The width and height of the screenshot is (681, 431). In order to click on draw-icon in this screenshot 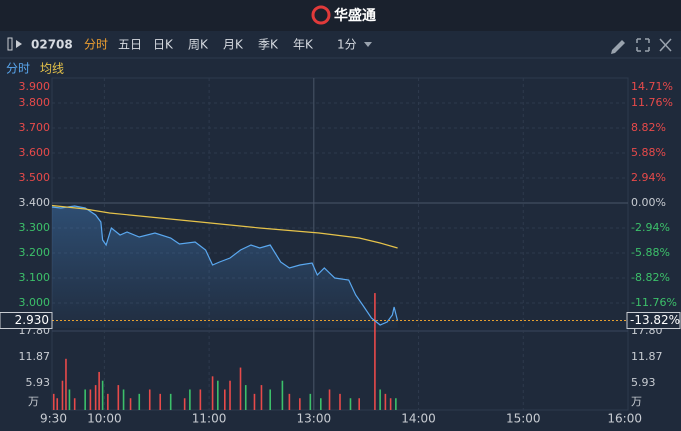, I will do `click(618, 47)`.